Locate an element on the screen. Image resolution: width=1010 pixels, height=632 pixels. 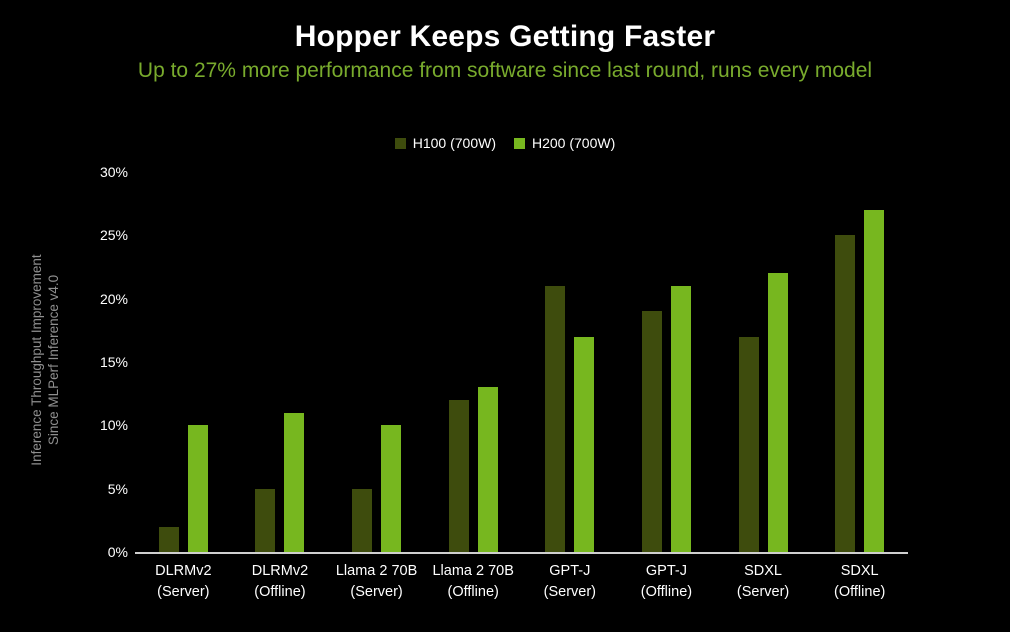
legend-label: H200 (700W) is located at coordinates (574, 143).